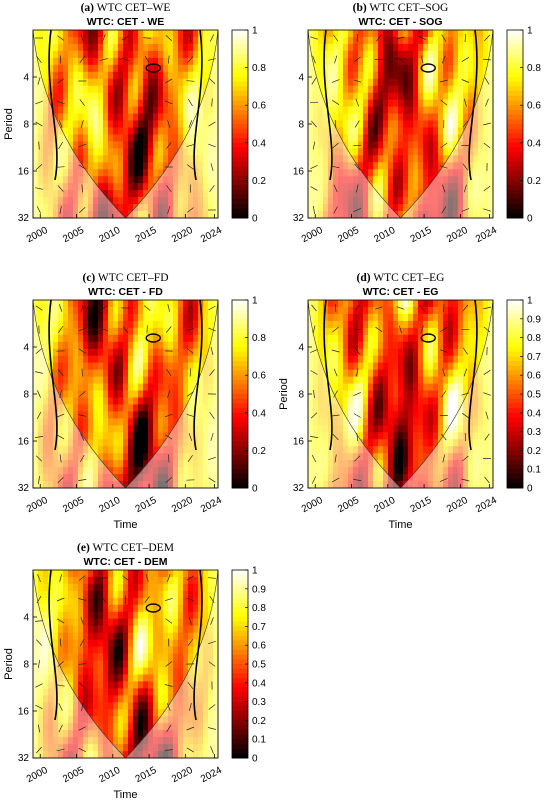  I want to click on x-axis-label: Time, so click(125, 525).